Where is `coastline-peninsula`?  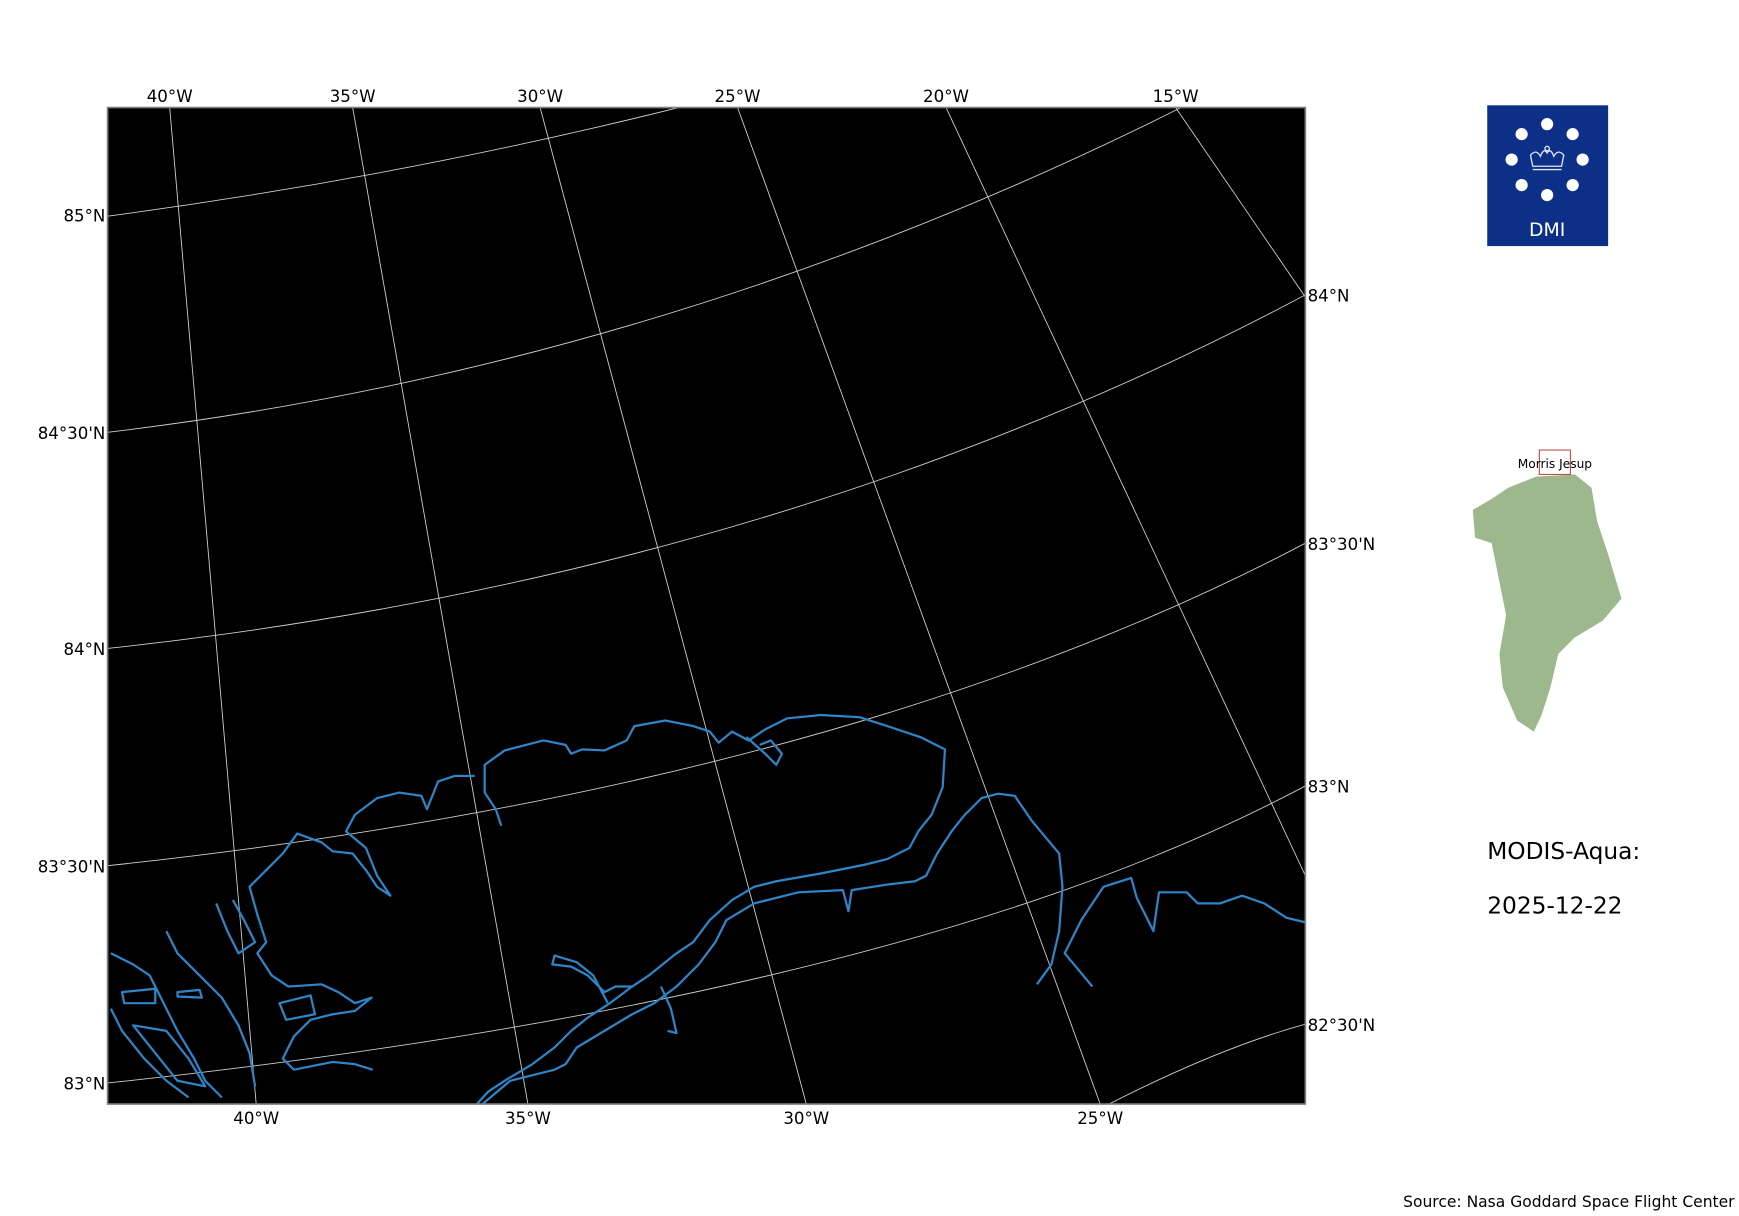 coastline-peninsula is located at coordinates (592, 979).